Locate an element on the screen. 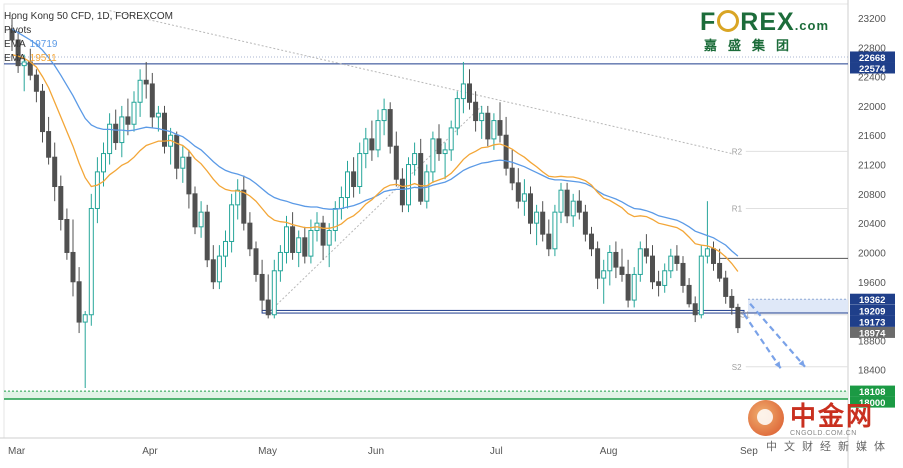  time-axis: Mar Apr May Jun Jul Aug Sep is located at coordinates (383, 451).